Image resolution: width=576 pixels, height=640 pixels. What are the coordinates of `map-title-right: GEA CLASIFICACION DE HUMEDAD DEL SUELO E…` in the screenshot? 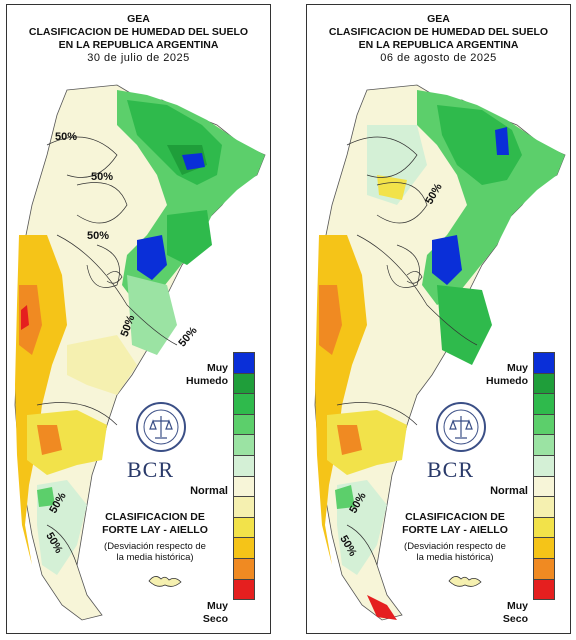 It's located at (438, 39).